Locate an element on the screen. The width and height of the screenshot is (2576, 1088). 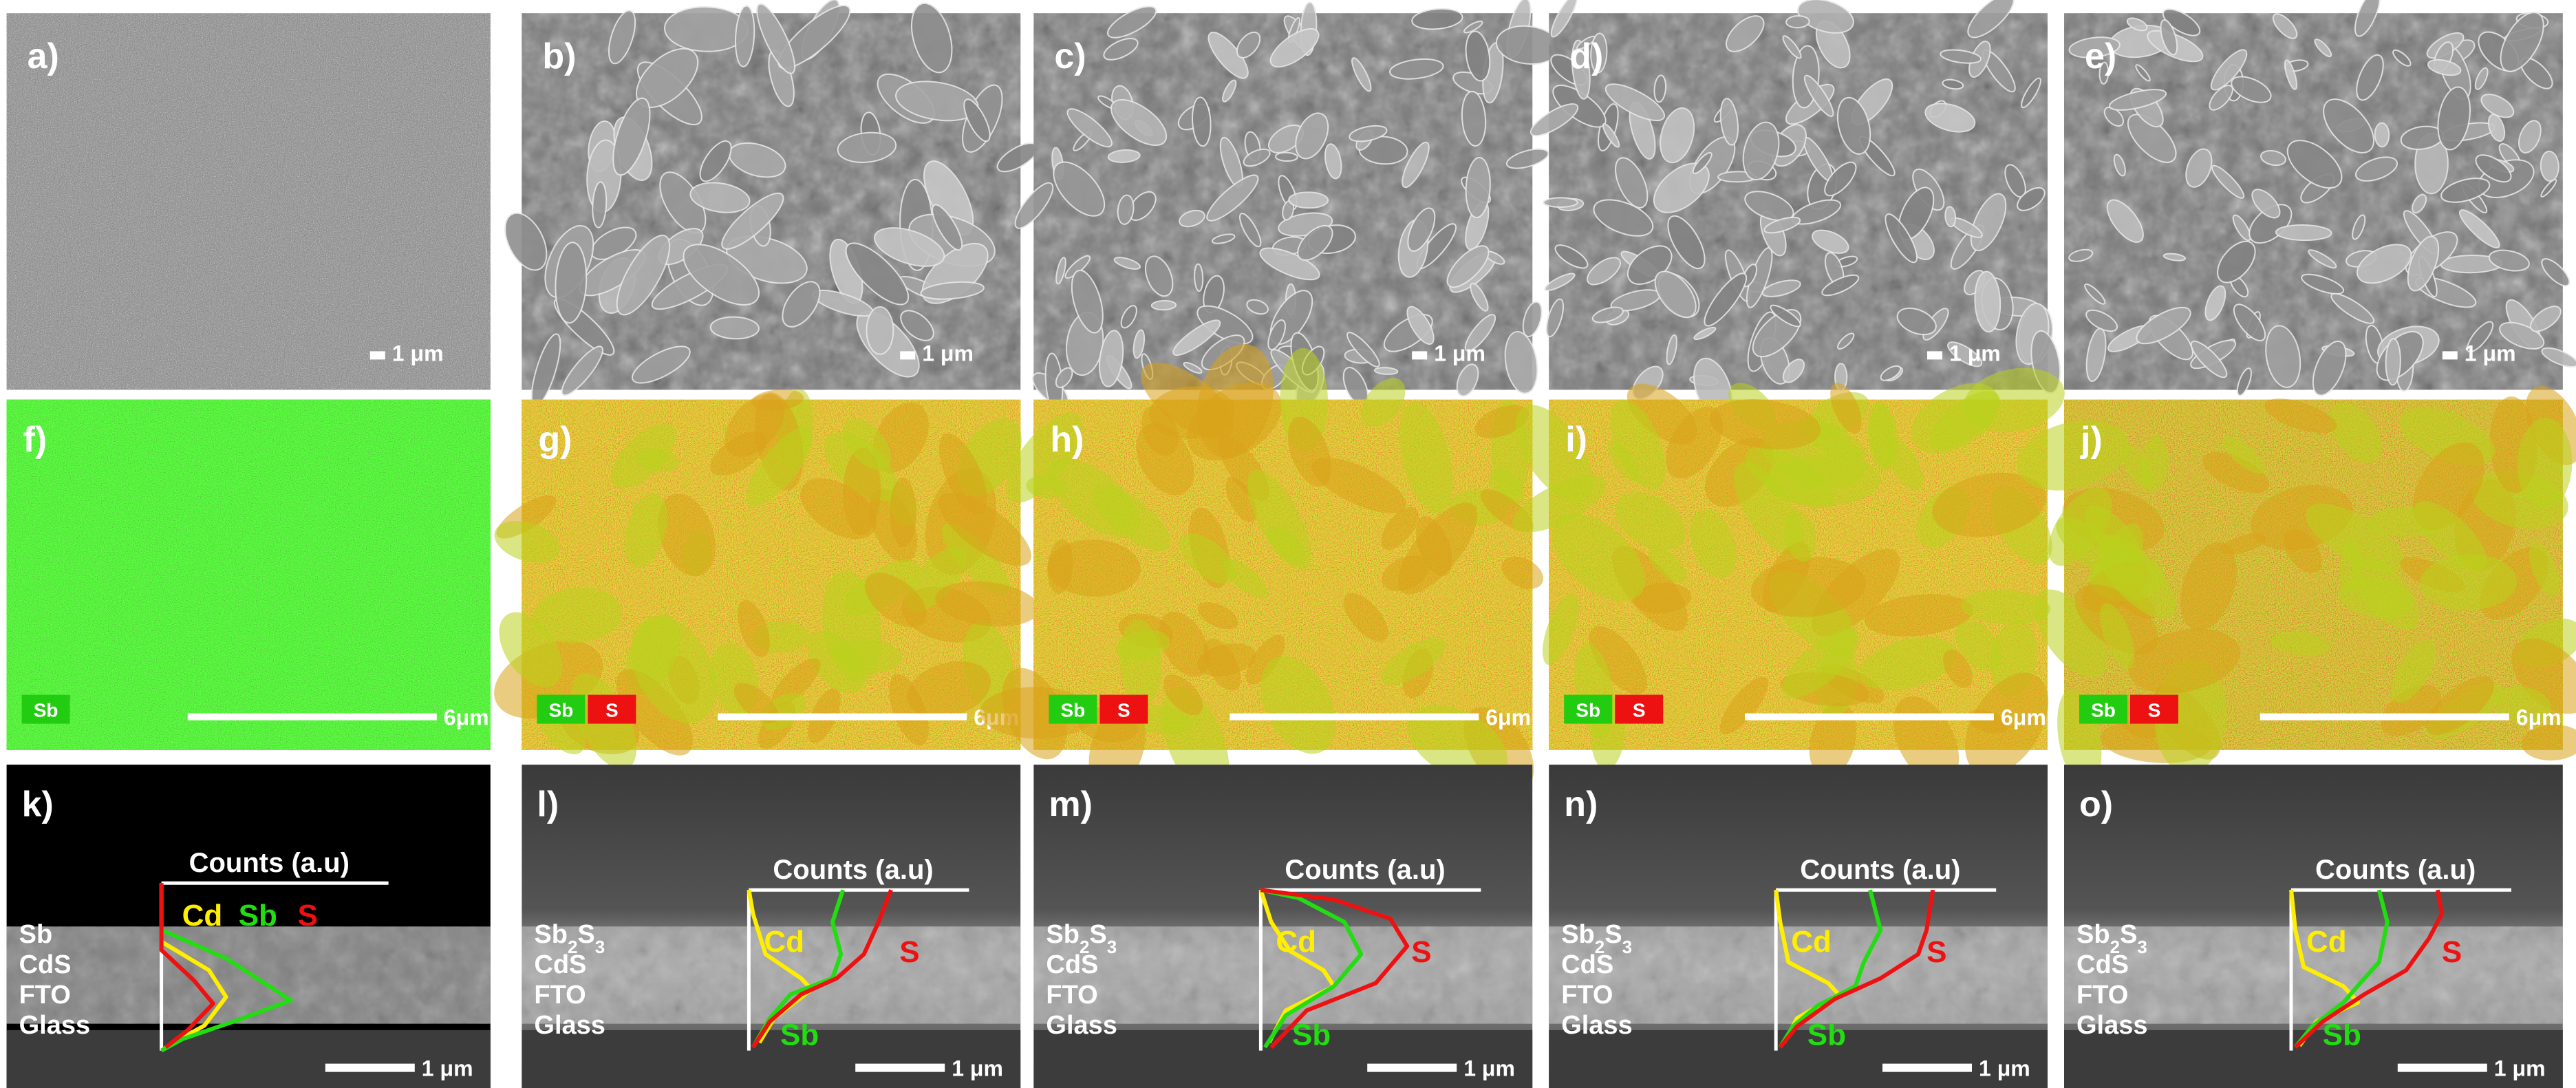
panel-label: a) is located at coordinates (43, 56).